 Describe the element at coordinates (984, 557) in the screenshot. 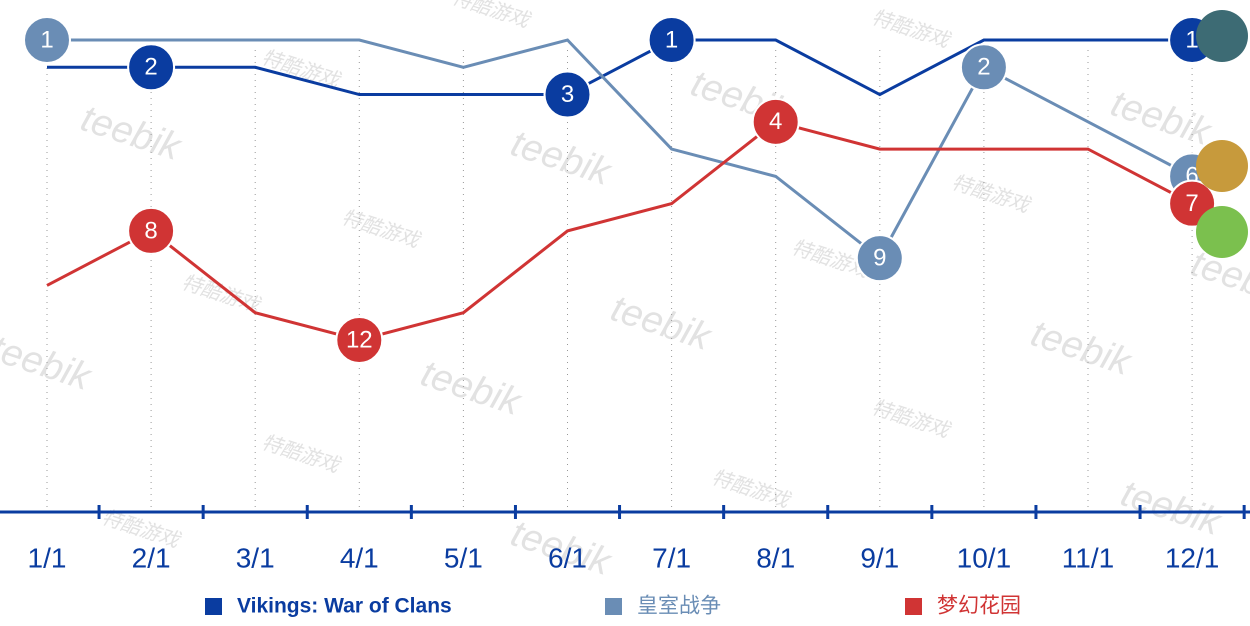

I see `x-tick-label: 10/1` at that location.